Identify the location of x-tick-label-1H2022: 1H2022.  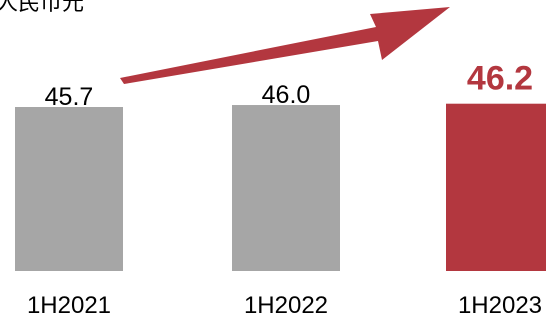
(286, 305).